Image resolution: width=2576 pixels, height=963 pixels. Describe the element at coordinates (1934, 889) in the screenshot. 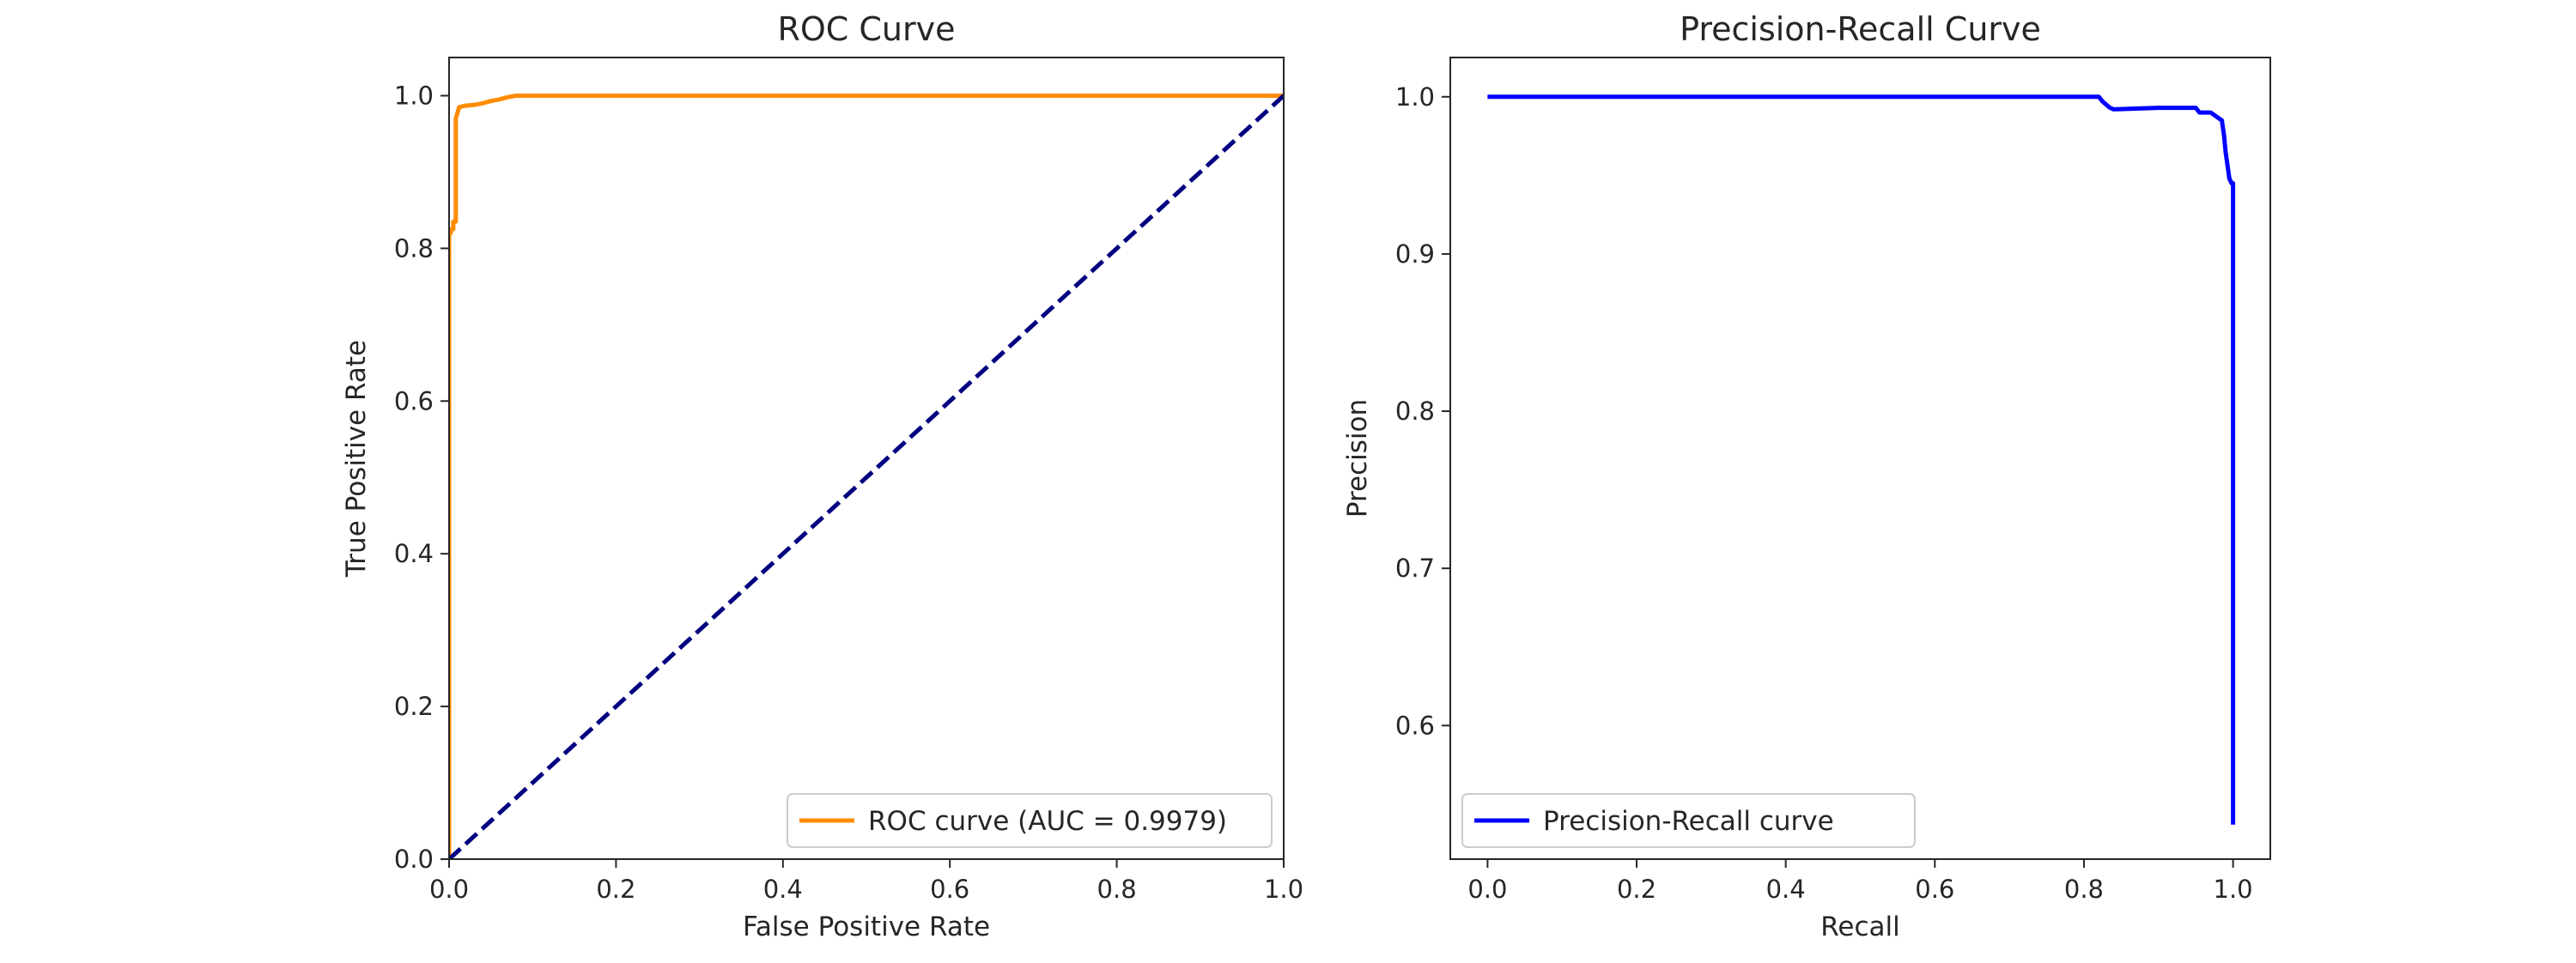

I see `pr-x-tick-label: 0.6` at that location.